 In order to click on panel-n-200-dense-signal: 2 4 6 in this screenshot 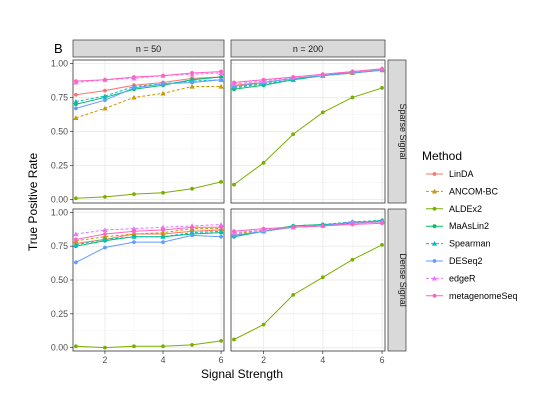, I will do `click(308, 286)`.